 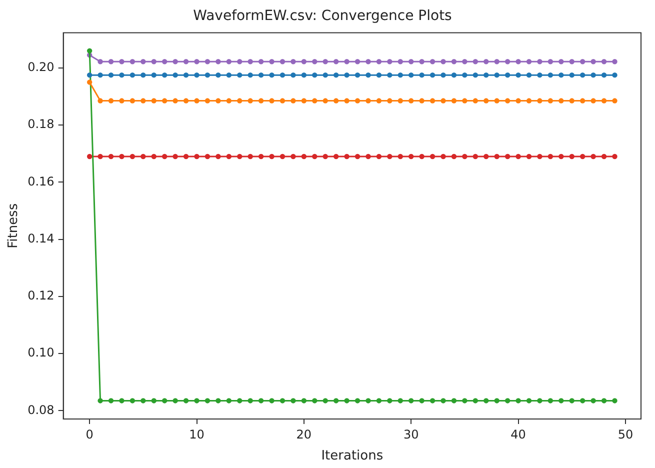 What do you see at coordinates (411, 434) in the screenshot?
I see `x-tick-label: 30` at bounding box center [411, 434].